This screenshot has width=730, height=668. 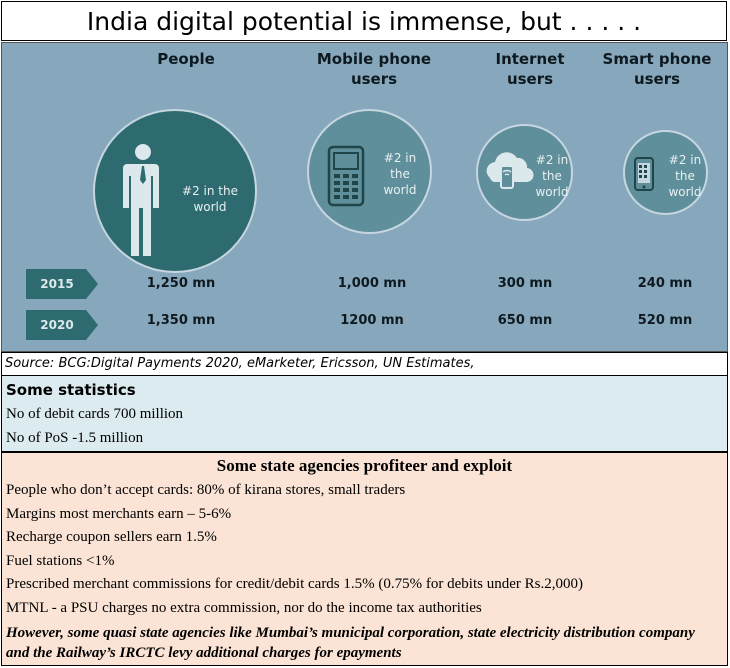 I want to click on mobile-phone-icon, so click(x=346, y=176).